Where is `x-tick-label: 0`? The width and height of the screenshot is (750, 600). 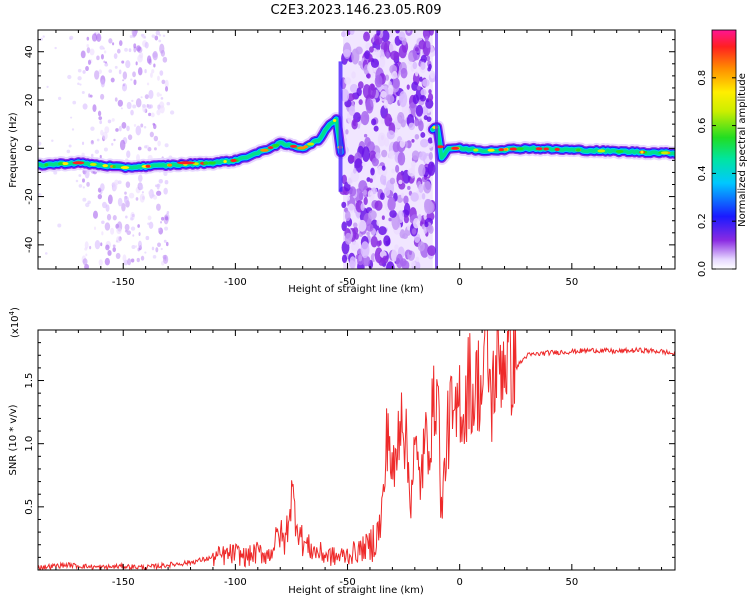
x-tick-label: 0 is located at coordinates (459, 582).